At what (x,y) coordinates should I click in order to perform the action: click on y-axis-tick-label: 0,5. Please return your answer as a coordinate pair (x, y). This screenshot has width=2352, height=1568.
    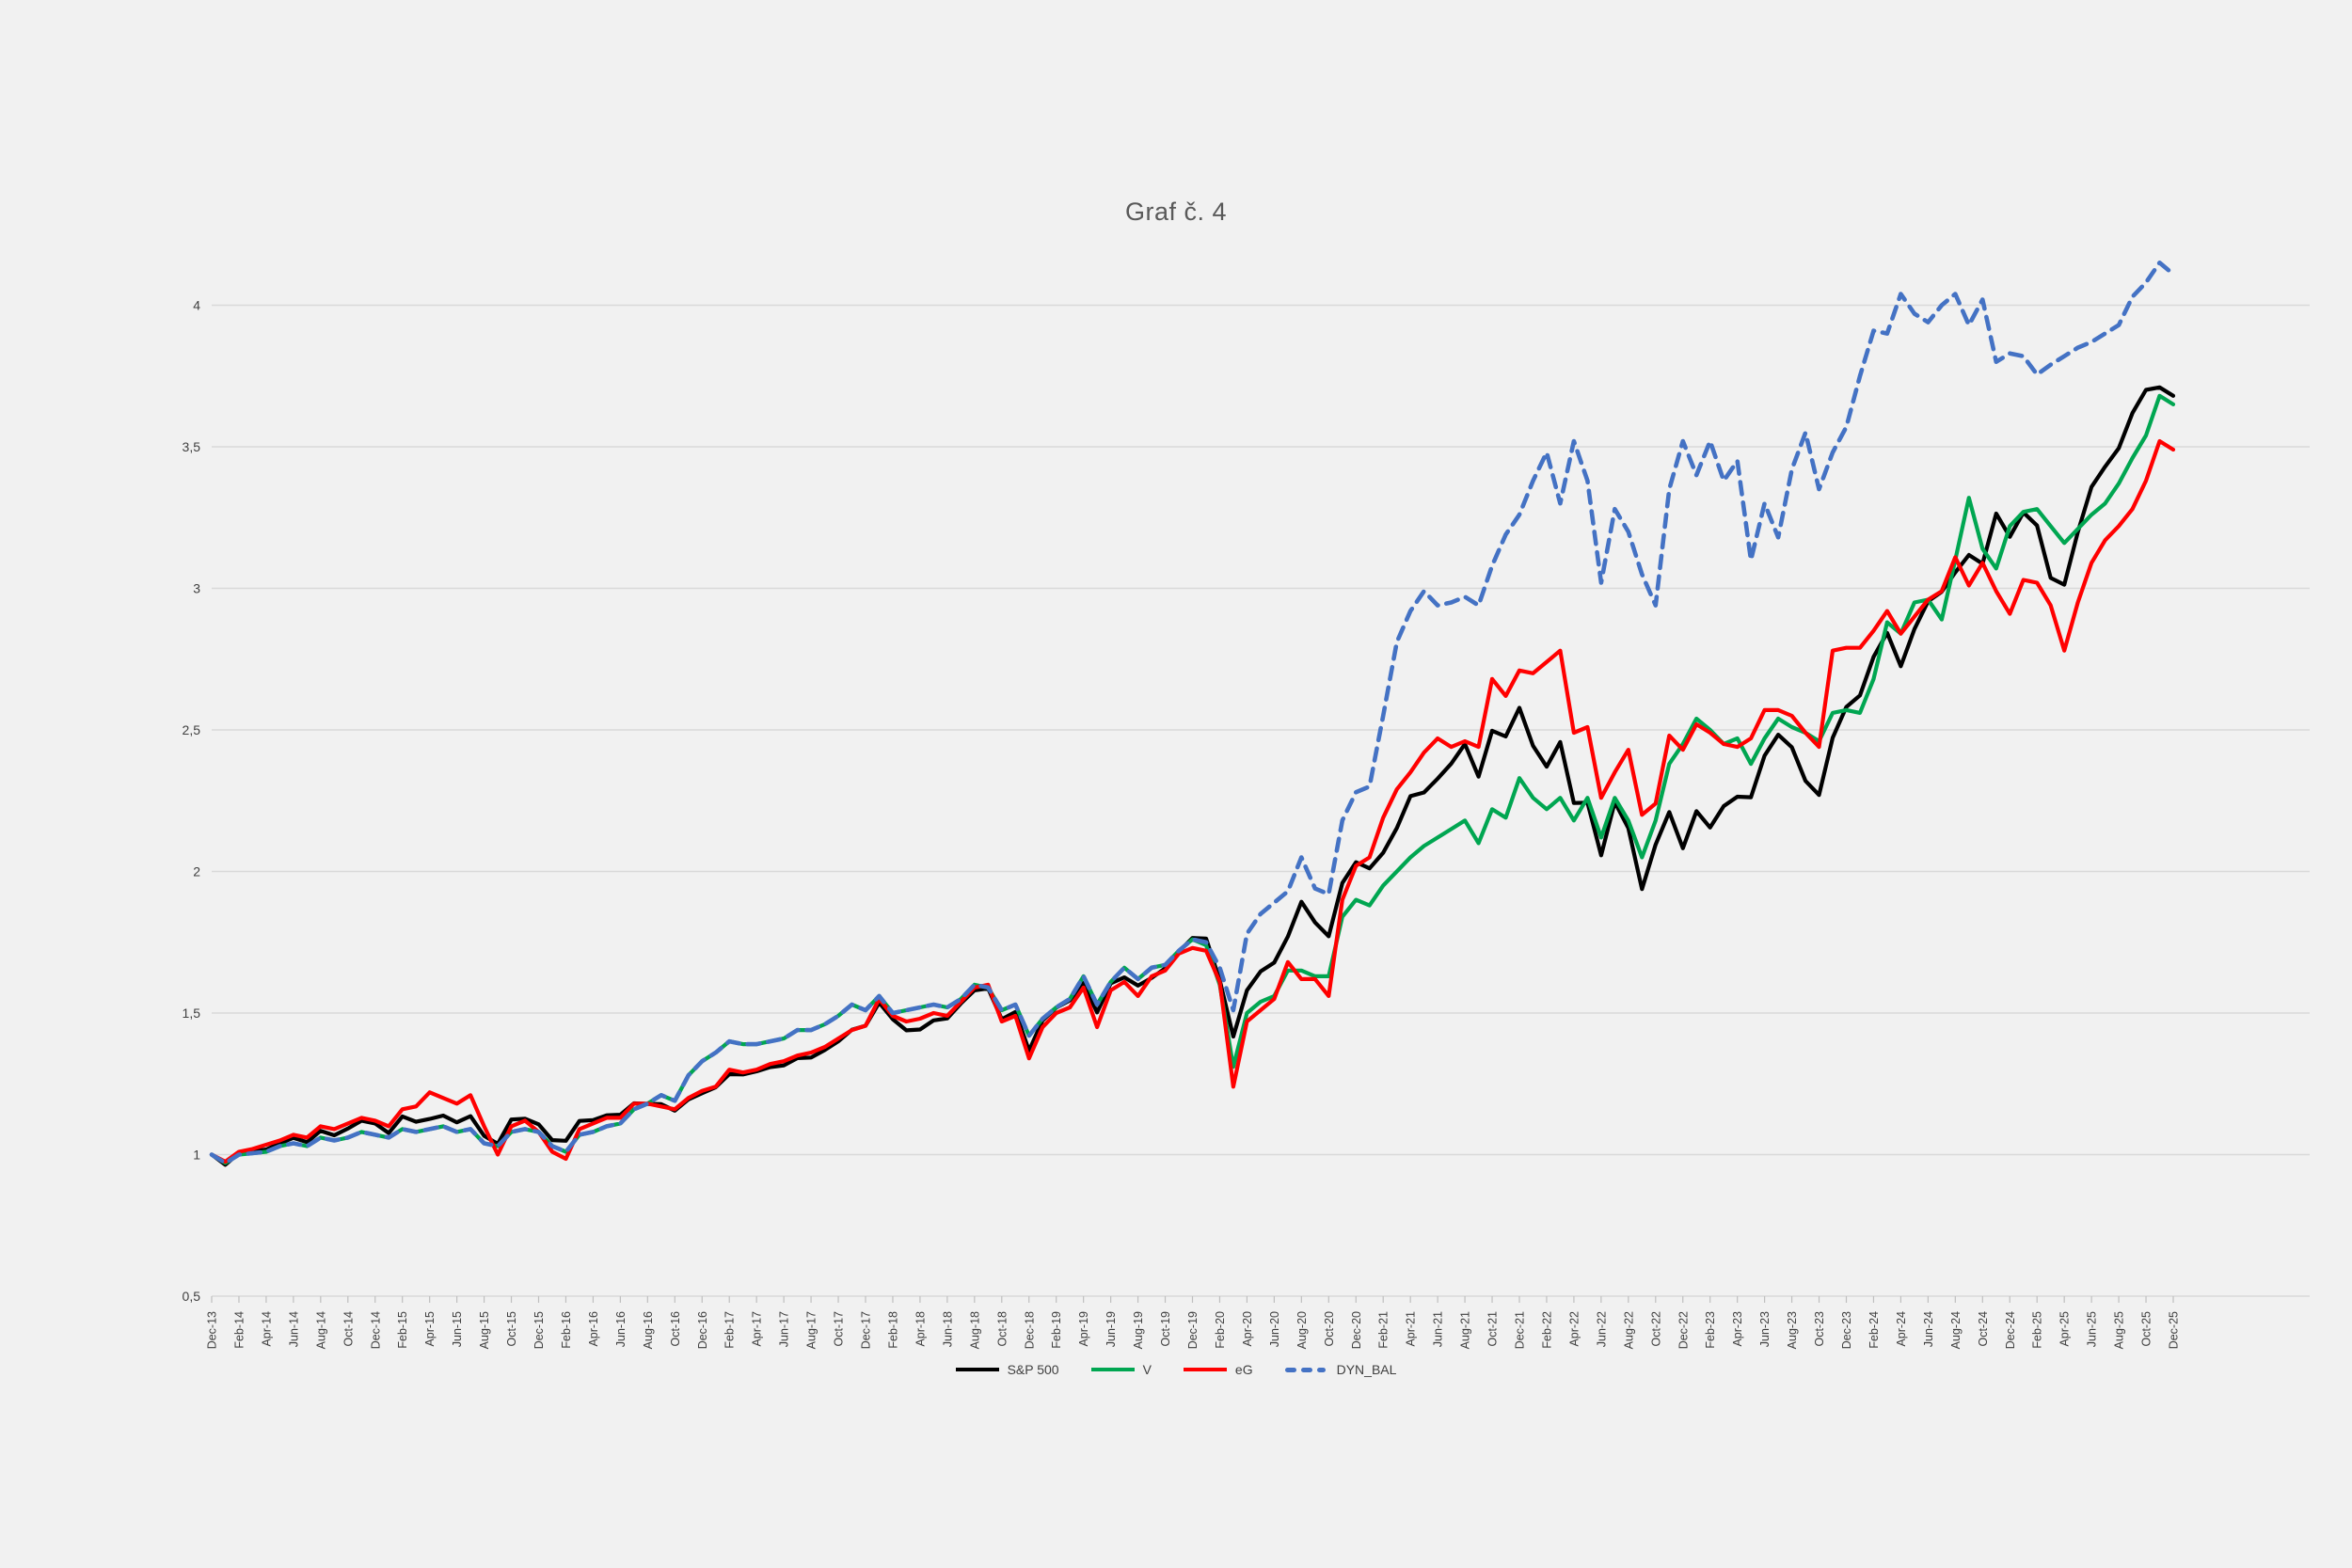
    Looking at the image, I should click on (192, 1297).